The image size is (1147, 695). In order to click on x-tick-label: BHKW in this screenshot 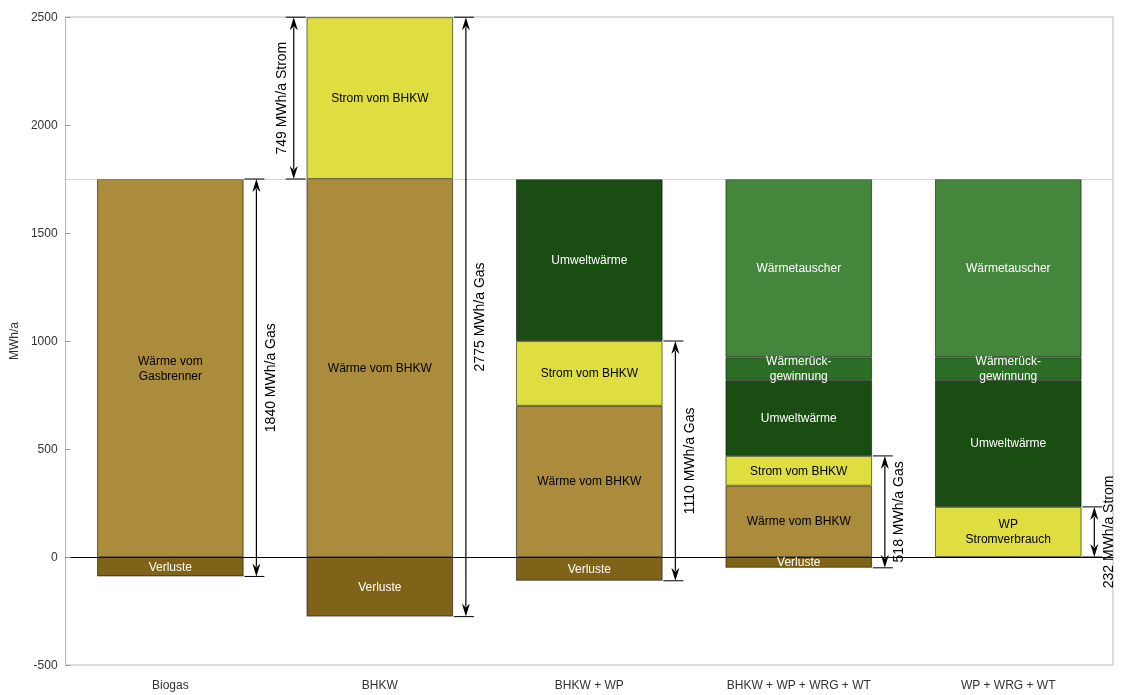, I will do `click(380, 685)`.